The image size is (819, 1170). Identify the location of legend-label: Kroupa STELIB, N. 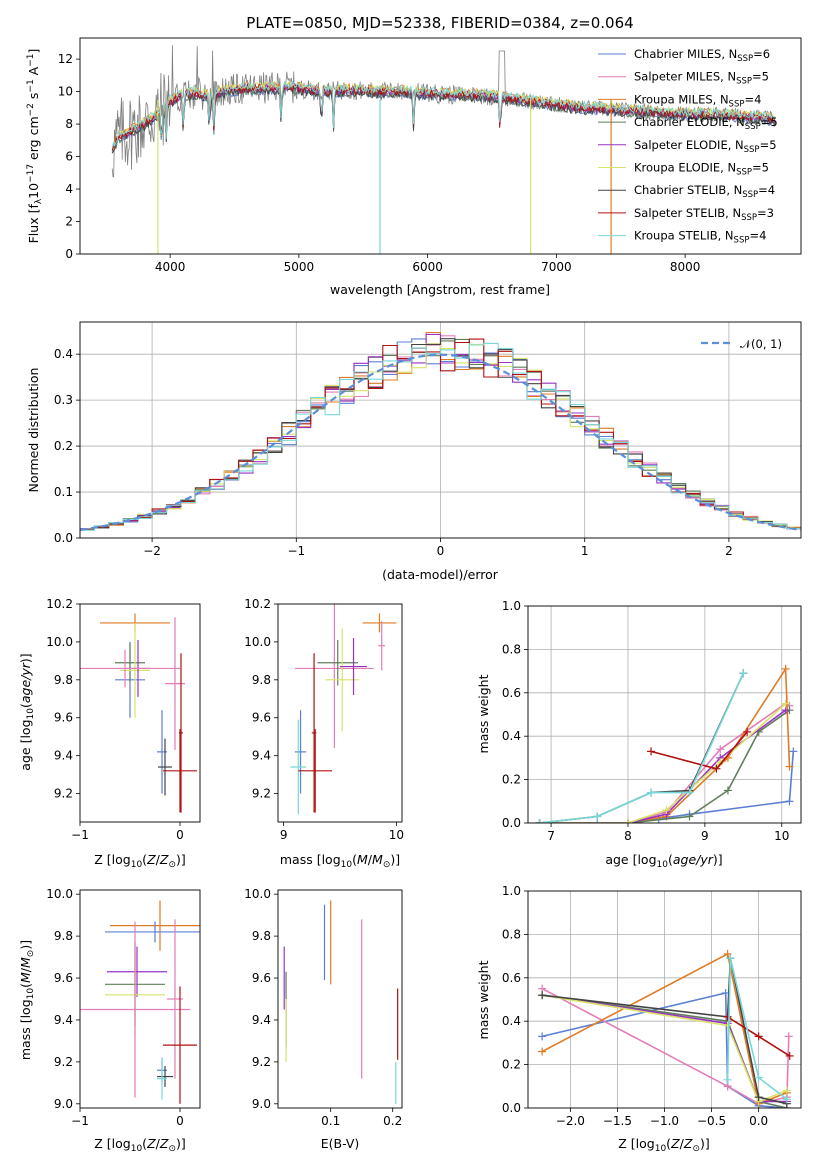
(684, 236).